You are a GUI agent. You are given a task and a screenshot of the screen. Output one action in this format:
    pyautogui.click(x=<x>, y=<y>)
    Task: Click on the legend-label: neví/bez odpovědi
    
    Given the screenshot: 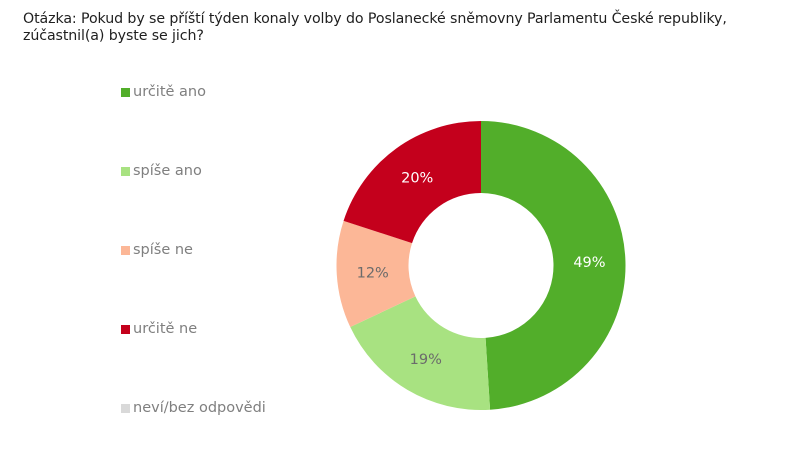 What is the action you would take?
    pyautogui.click(x=199, y=408)
    